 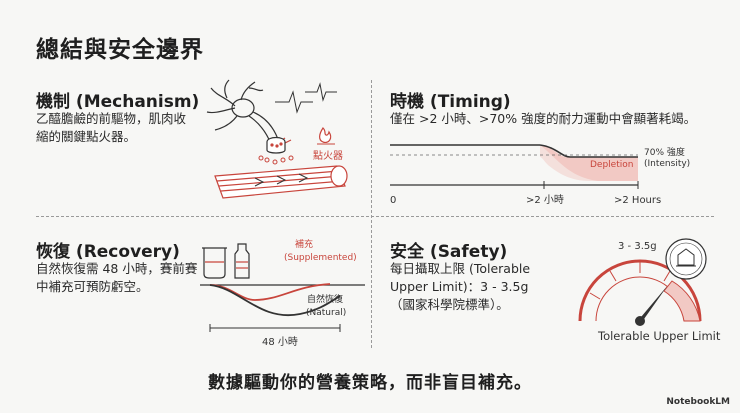 What do you see at coordinates (543, 118) in the screenshot?
I see `timing-description: 僅在 >2 小時、>70% 強度的耐力運動中會顯著耗竭。` at bounding box center [543, 118].